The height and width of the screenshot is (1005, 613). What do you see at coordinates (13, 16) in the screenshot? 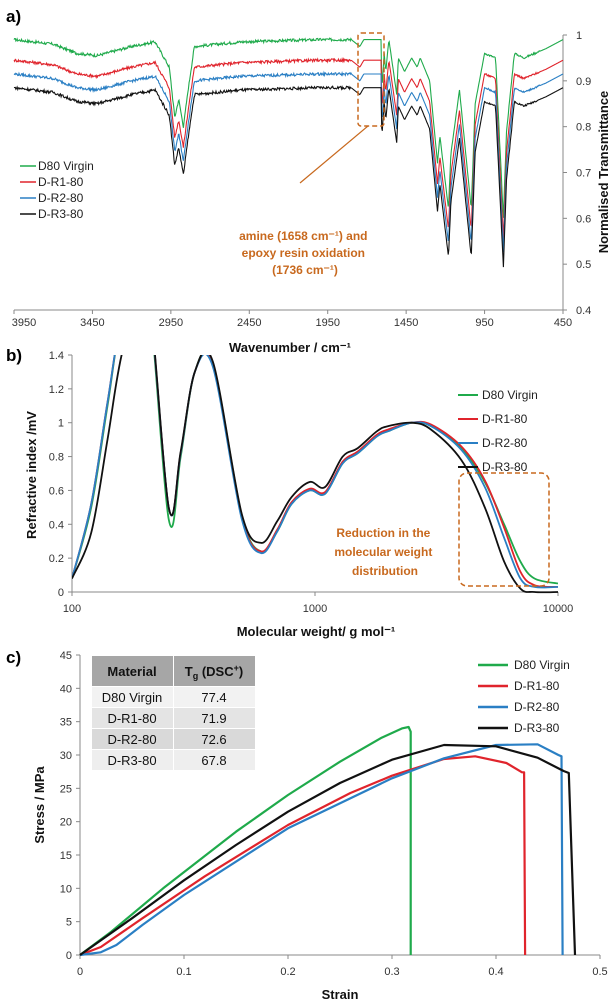
I see `panel-a-label: a)` at bounding box center [13, 16].